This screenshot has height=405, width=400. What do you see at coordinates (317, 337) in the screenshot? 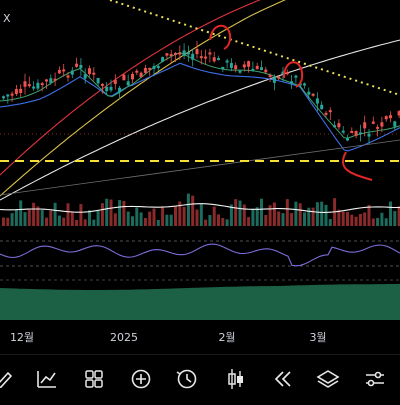
I see `x-axis-label-mar: 3월` at bounding box center [317, 337].